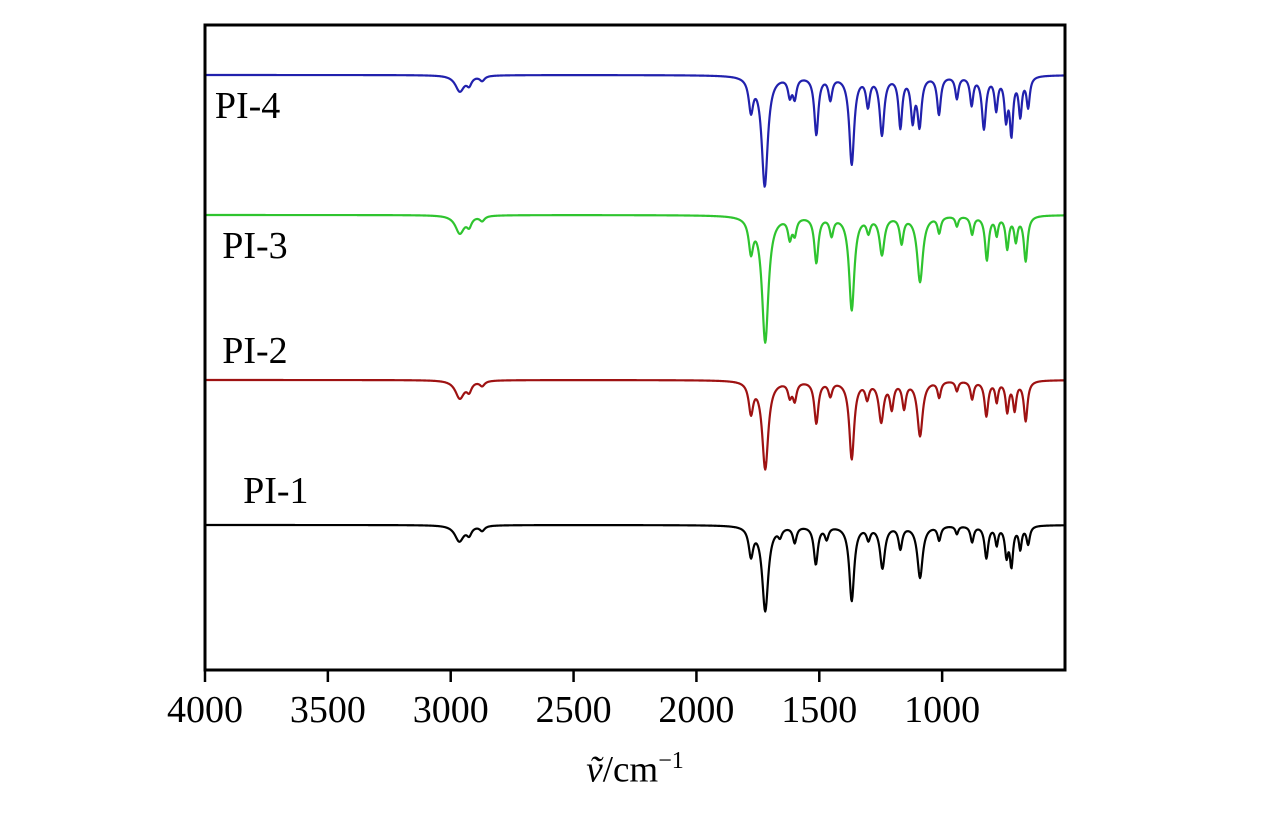 The image size is (1276, 819). Describe the element at coordinates (630, 770) in the screenshot. I see `x-axis-label-unit: /cm` at that location.